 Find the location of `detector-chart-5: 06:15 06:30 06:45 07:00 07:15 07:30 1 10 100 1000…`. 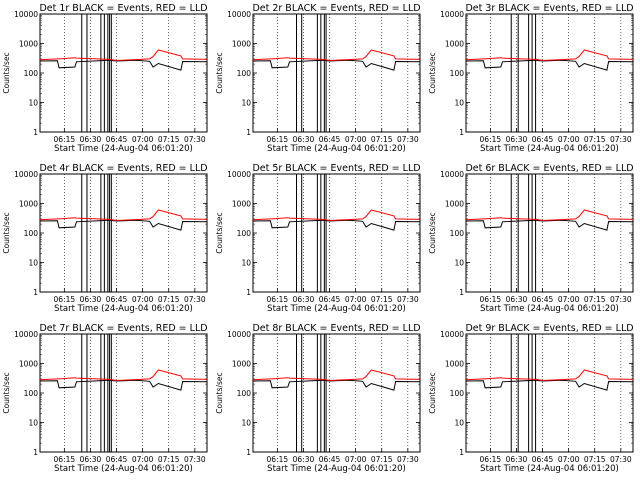

detector-chart-5: 06:15 06:30 06:45 07:00 07:15 07:30 1 10 100 1000… is located at coordinates (318, 238).